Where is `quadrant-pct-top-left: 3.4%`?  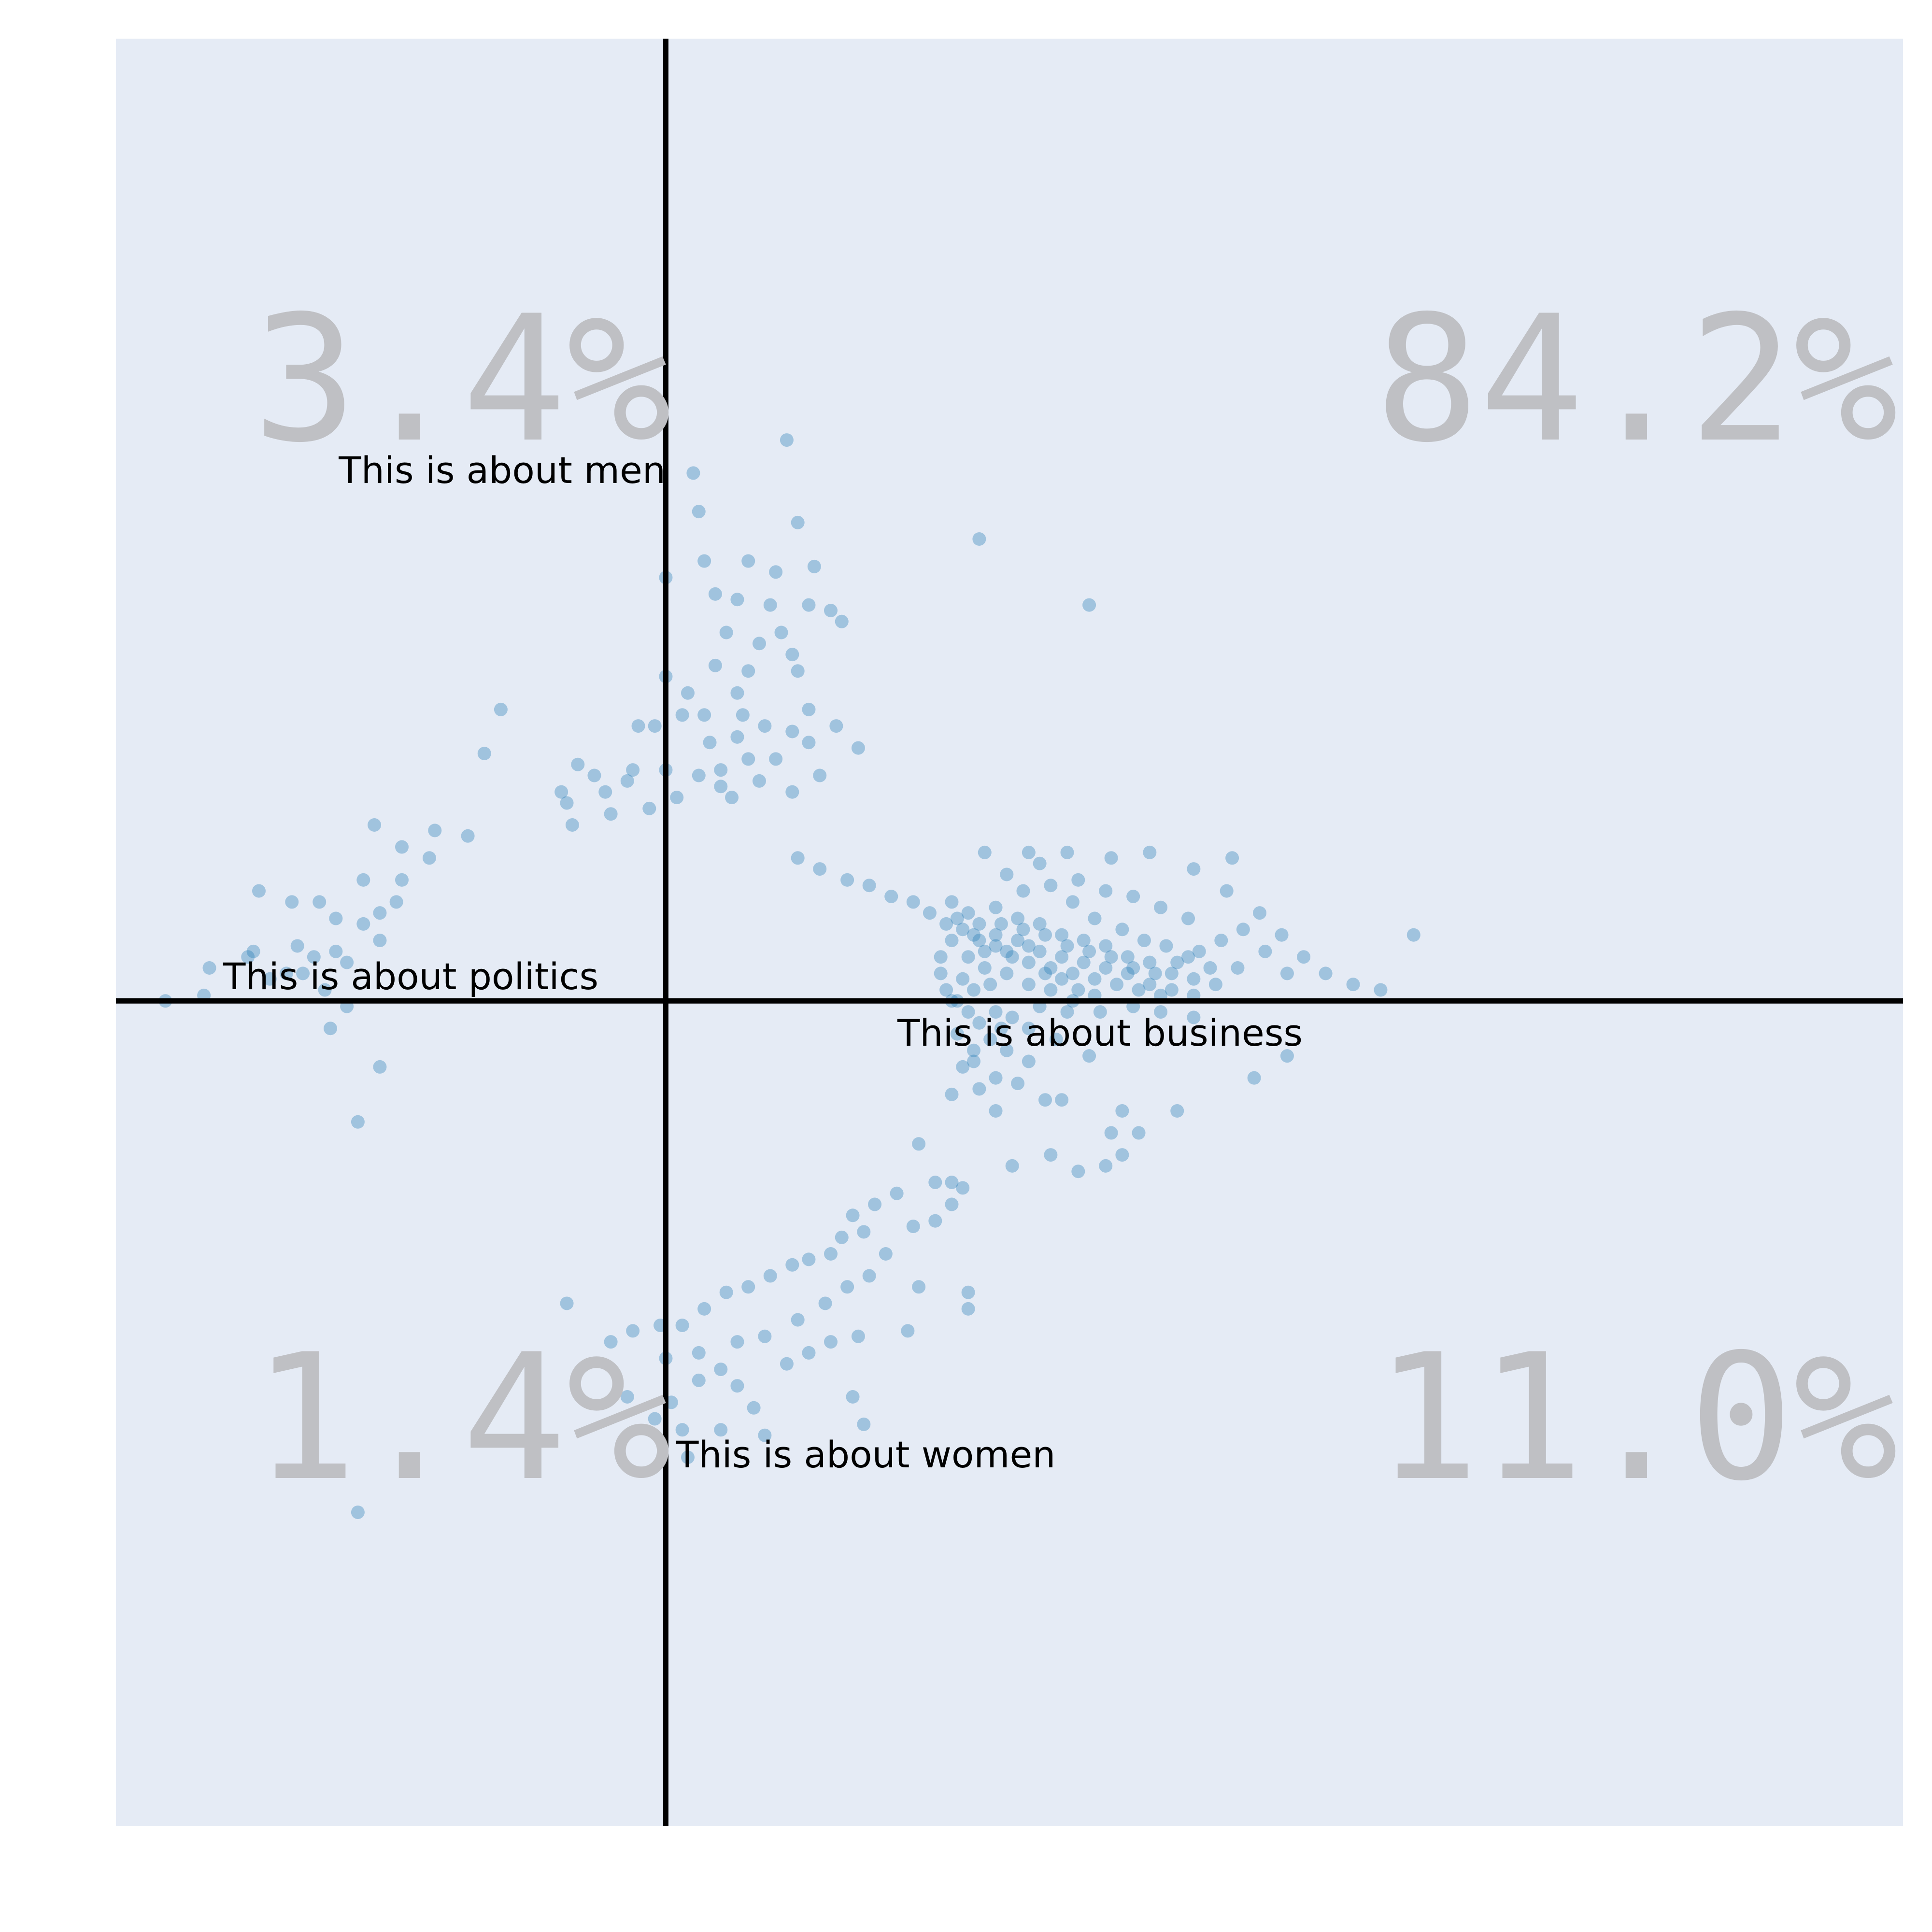
quadrant-pct-top-left: 3.4% is located at coordinates (462, 379).